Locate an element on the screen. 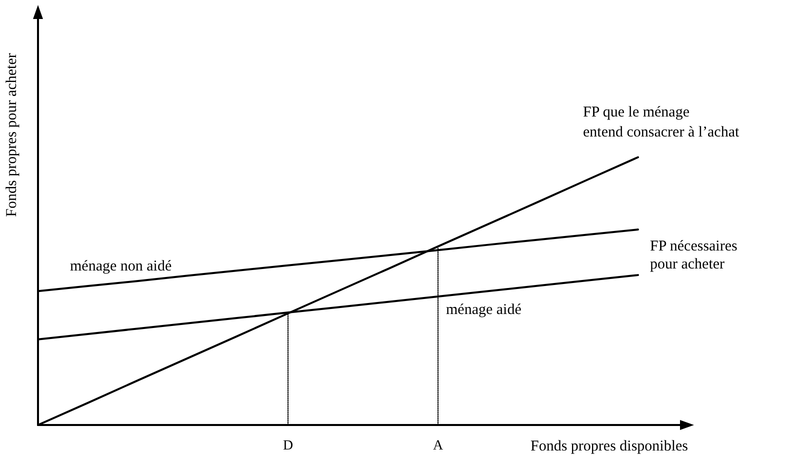  x-axis-title: Fonds propres disponibles is located at coordinates (609, 446).